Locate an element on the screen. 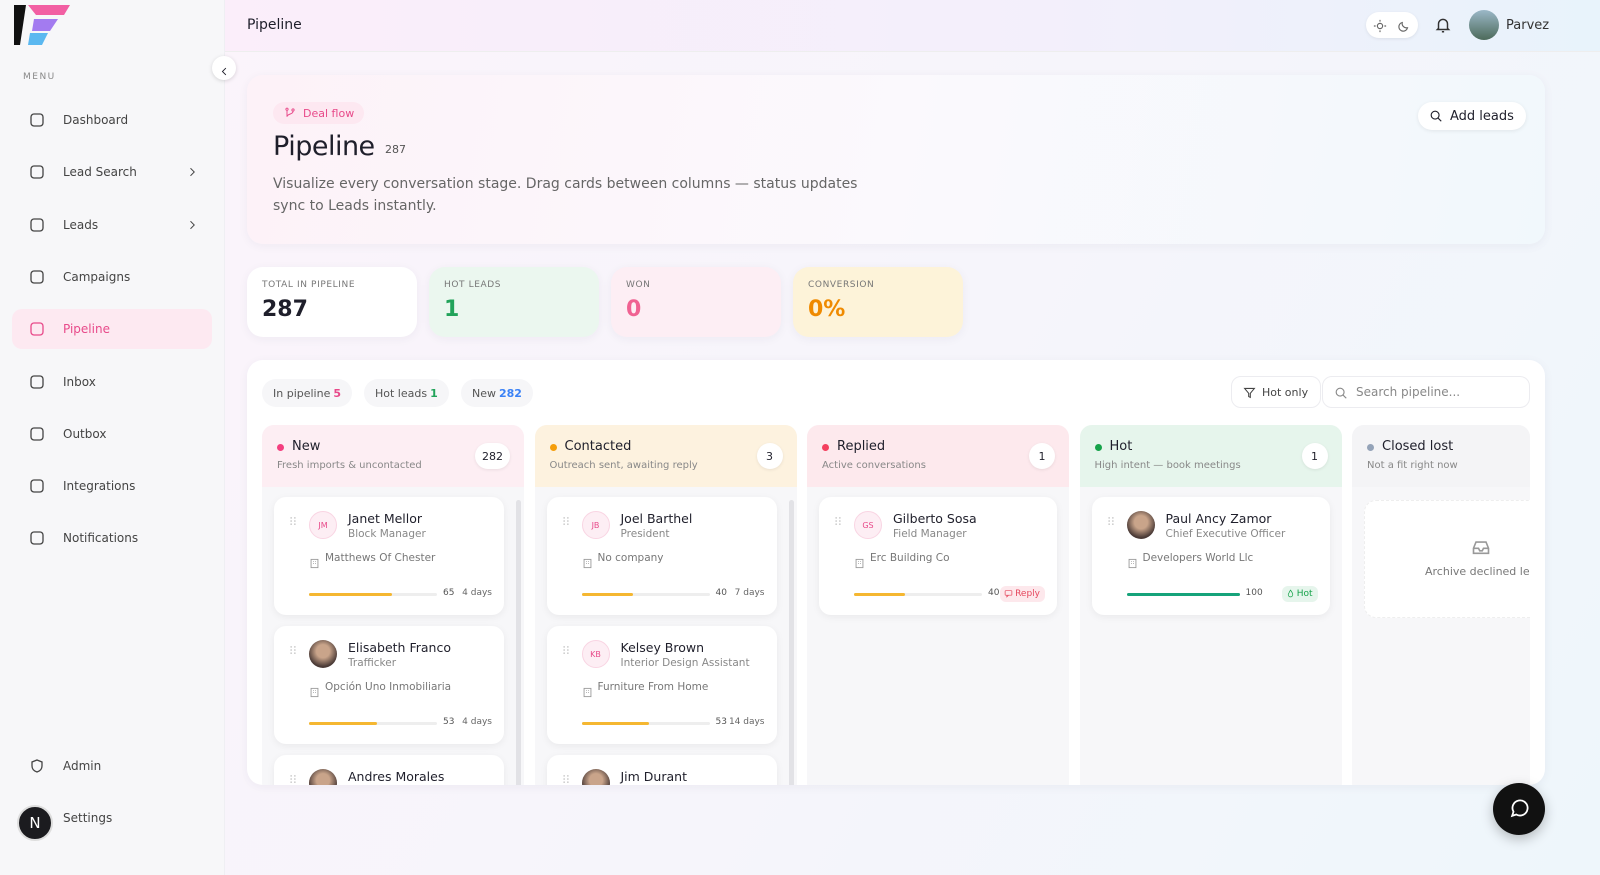 This screenshot has height=875, width=1600. filter-tab-count: 1 is located at coordinates (434, 393).